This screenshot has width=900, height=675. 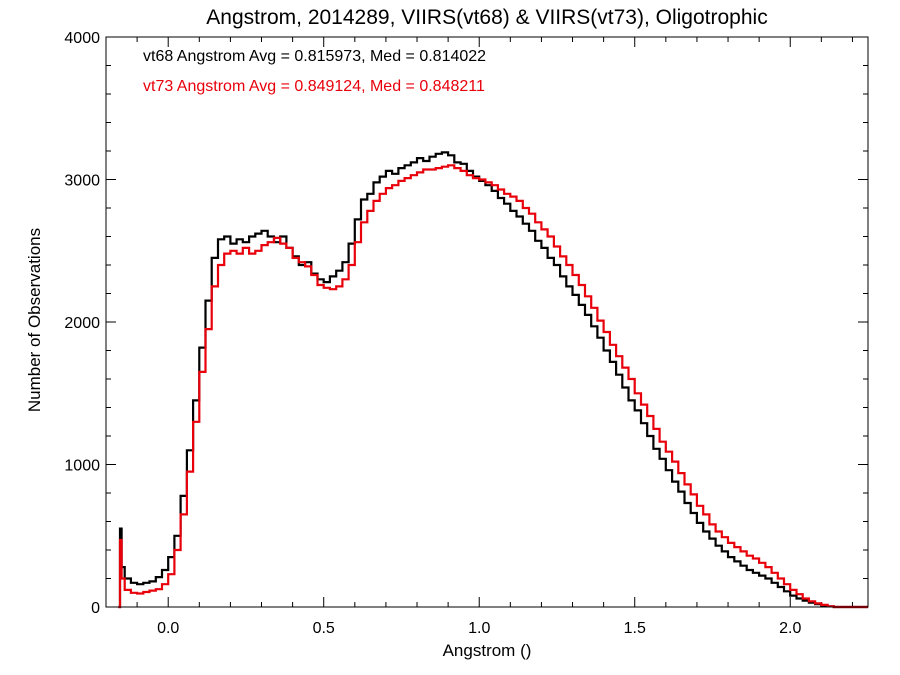 What do you see at coordinates (487, 650) in the screenshot?
I see `x-axis-label: Angstrom ()` at bounding box center [487, 650].